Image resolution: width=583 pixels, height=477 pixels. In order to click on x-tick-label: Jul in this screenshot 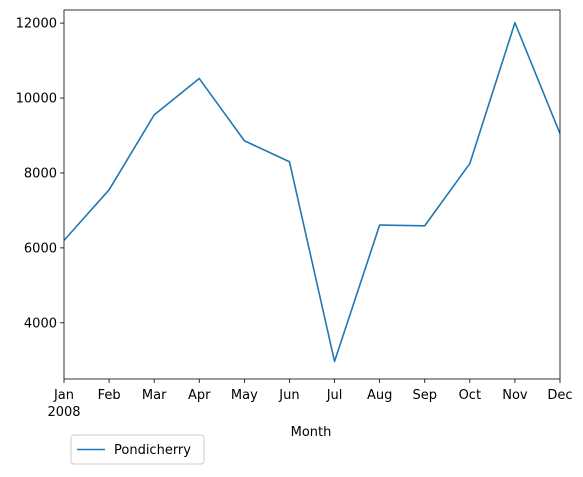, I will do `click(334, 395)`.